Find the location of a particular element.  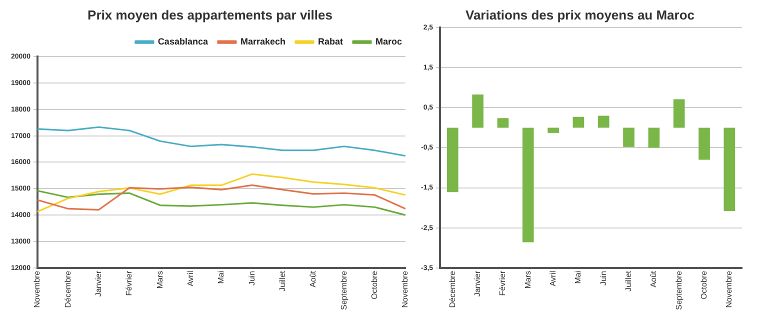

chart-title: Variations des prix moyens au Maroc is located at coordinates (580, 14).